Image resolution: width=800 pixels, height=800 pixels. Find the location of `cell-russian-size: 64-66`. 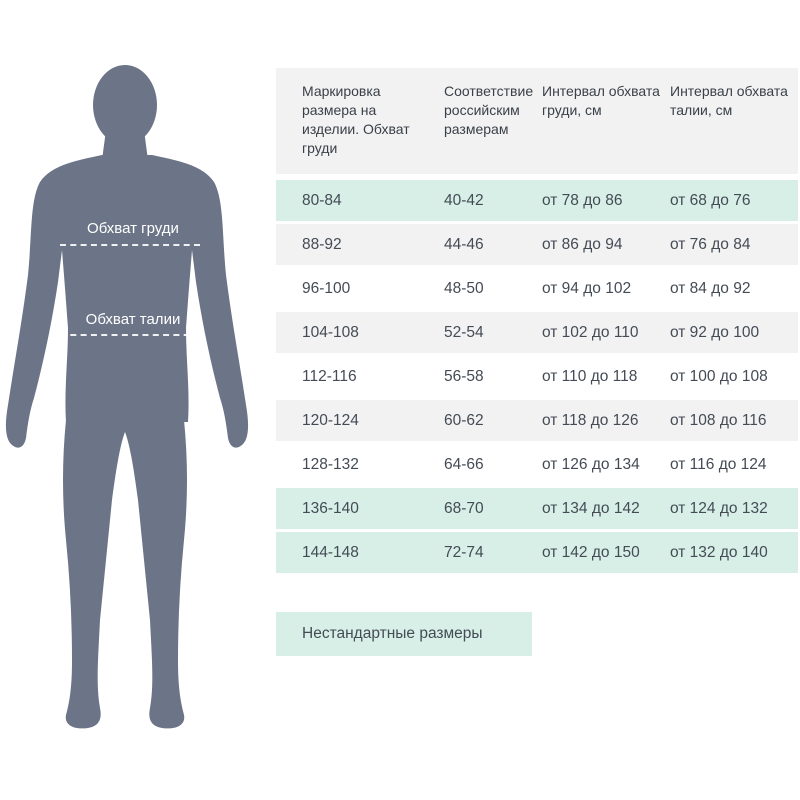

cell-russian-size: 64-66 is located at coordinates (480, 466).